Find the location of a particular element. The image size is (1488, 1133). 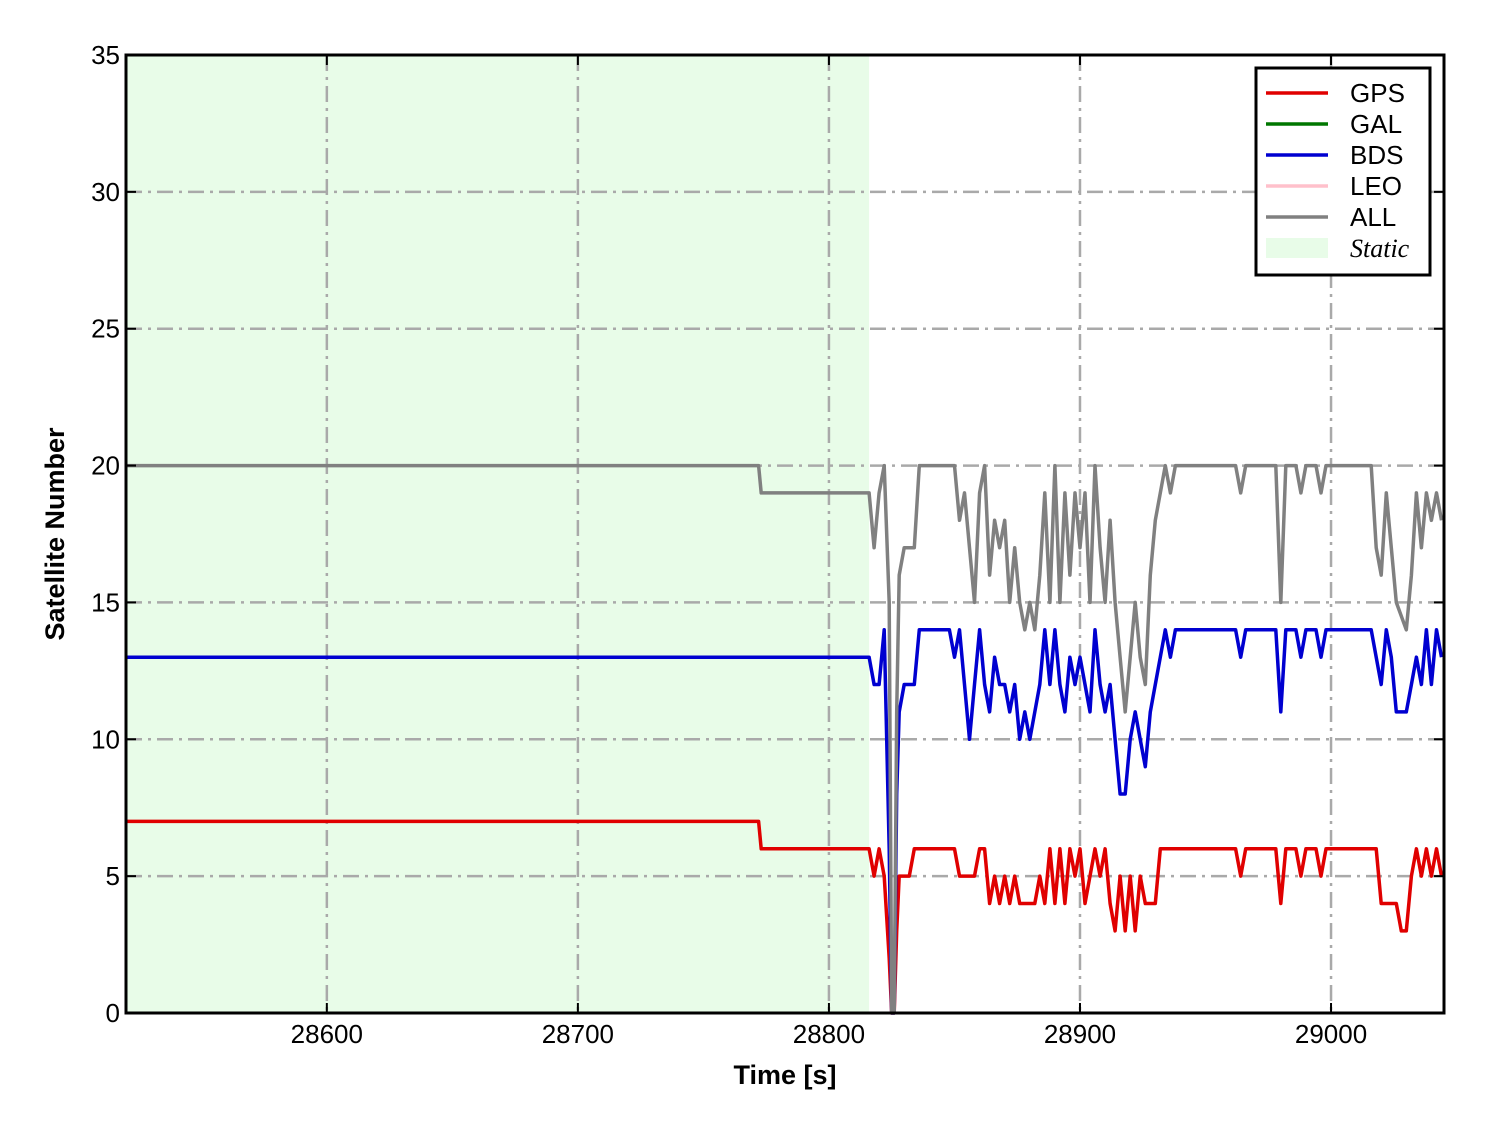

legend-label-bds: BDS is located at coordinates (1376, 155).